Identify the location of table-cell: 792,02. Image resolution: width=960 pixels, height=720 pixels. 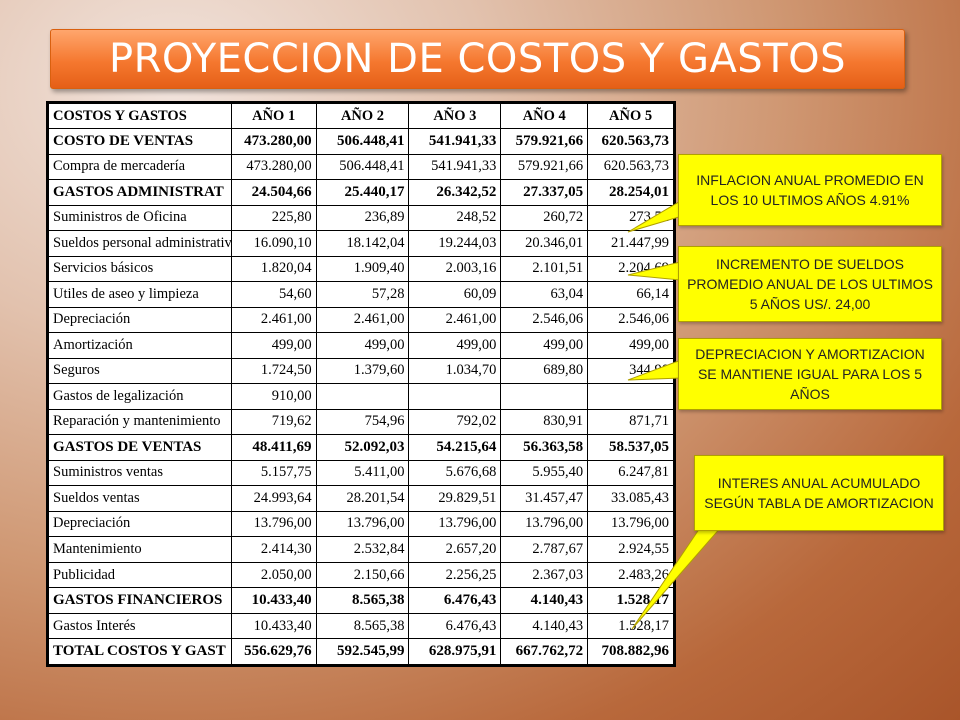
(455, 422).